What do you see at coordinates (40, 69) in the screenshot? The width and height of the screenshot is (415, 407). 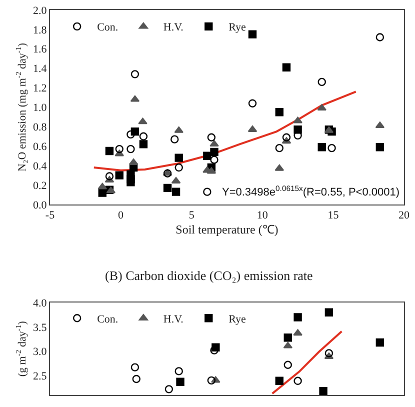 I see `y-tick-label: 1.4` at bounding box center [40, 69].